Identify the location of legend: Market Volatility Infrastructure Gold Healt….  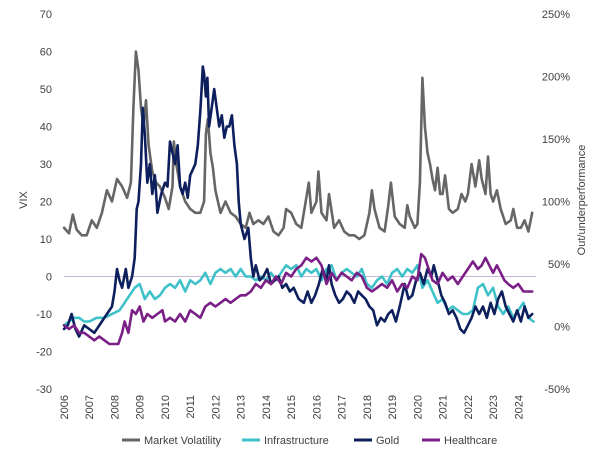
(309, 441).